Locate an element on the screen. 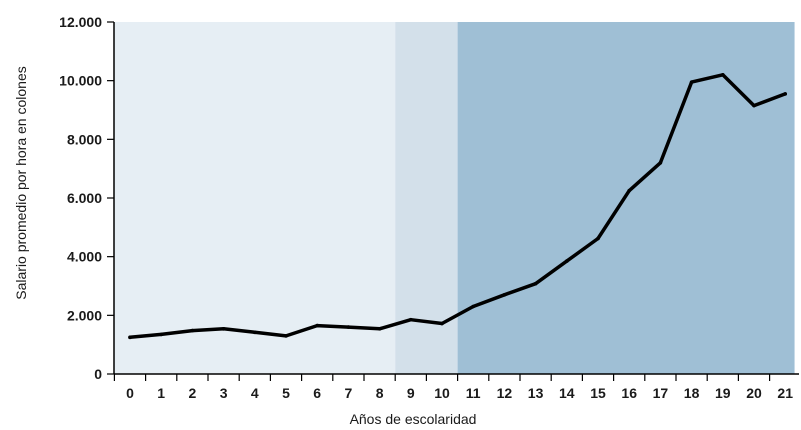 The image size is (801, 430). x-tick-label: 12 is located at coordinates (505, 393).